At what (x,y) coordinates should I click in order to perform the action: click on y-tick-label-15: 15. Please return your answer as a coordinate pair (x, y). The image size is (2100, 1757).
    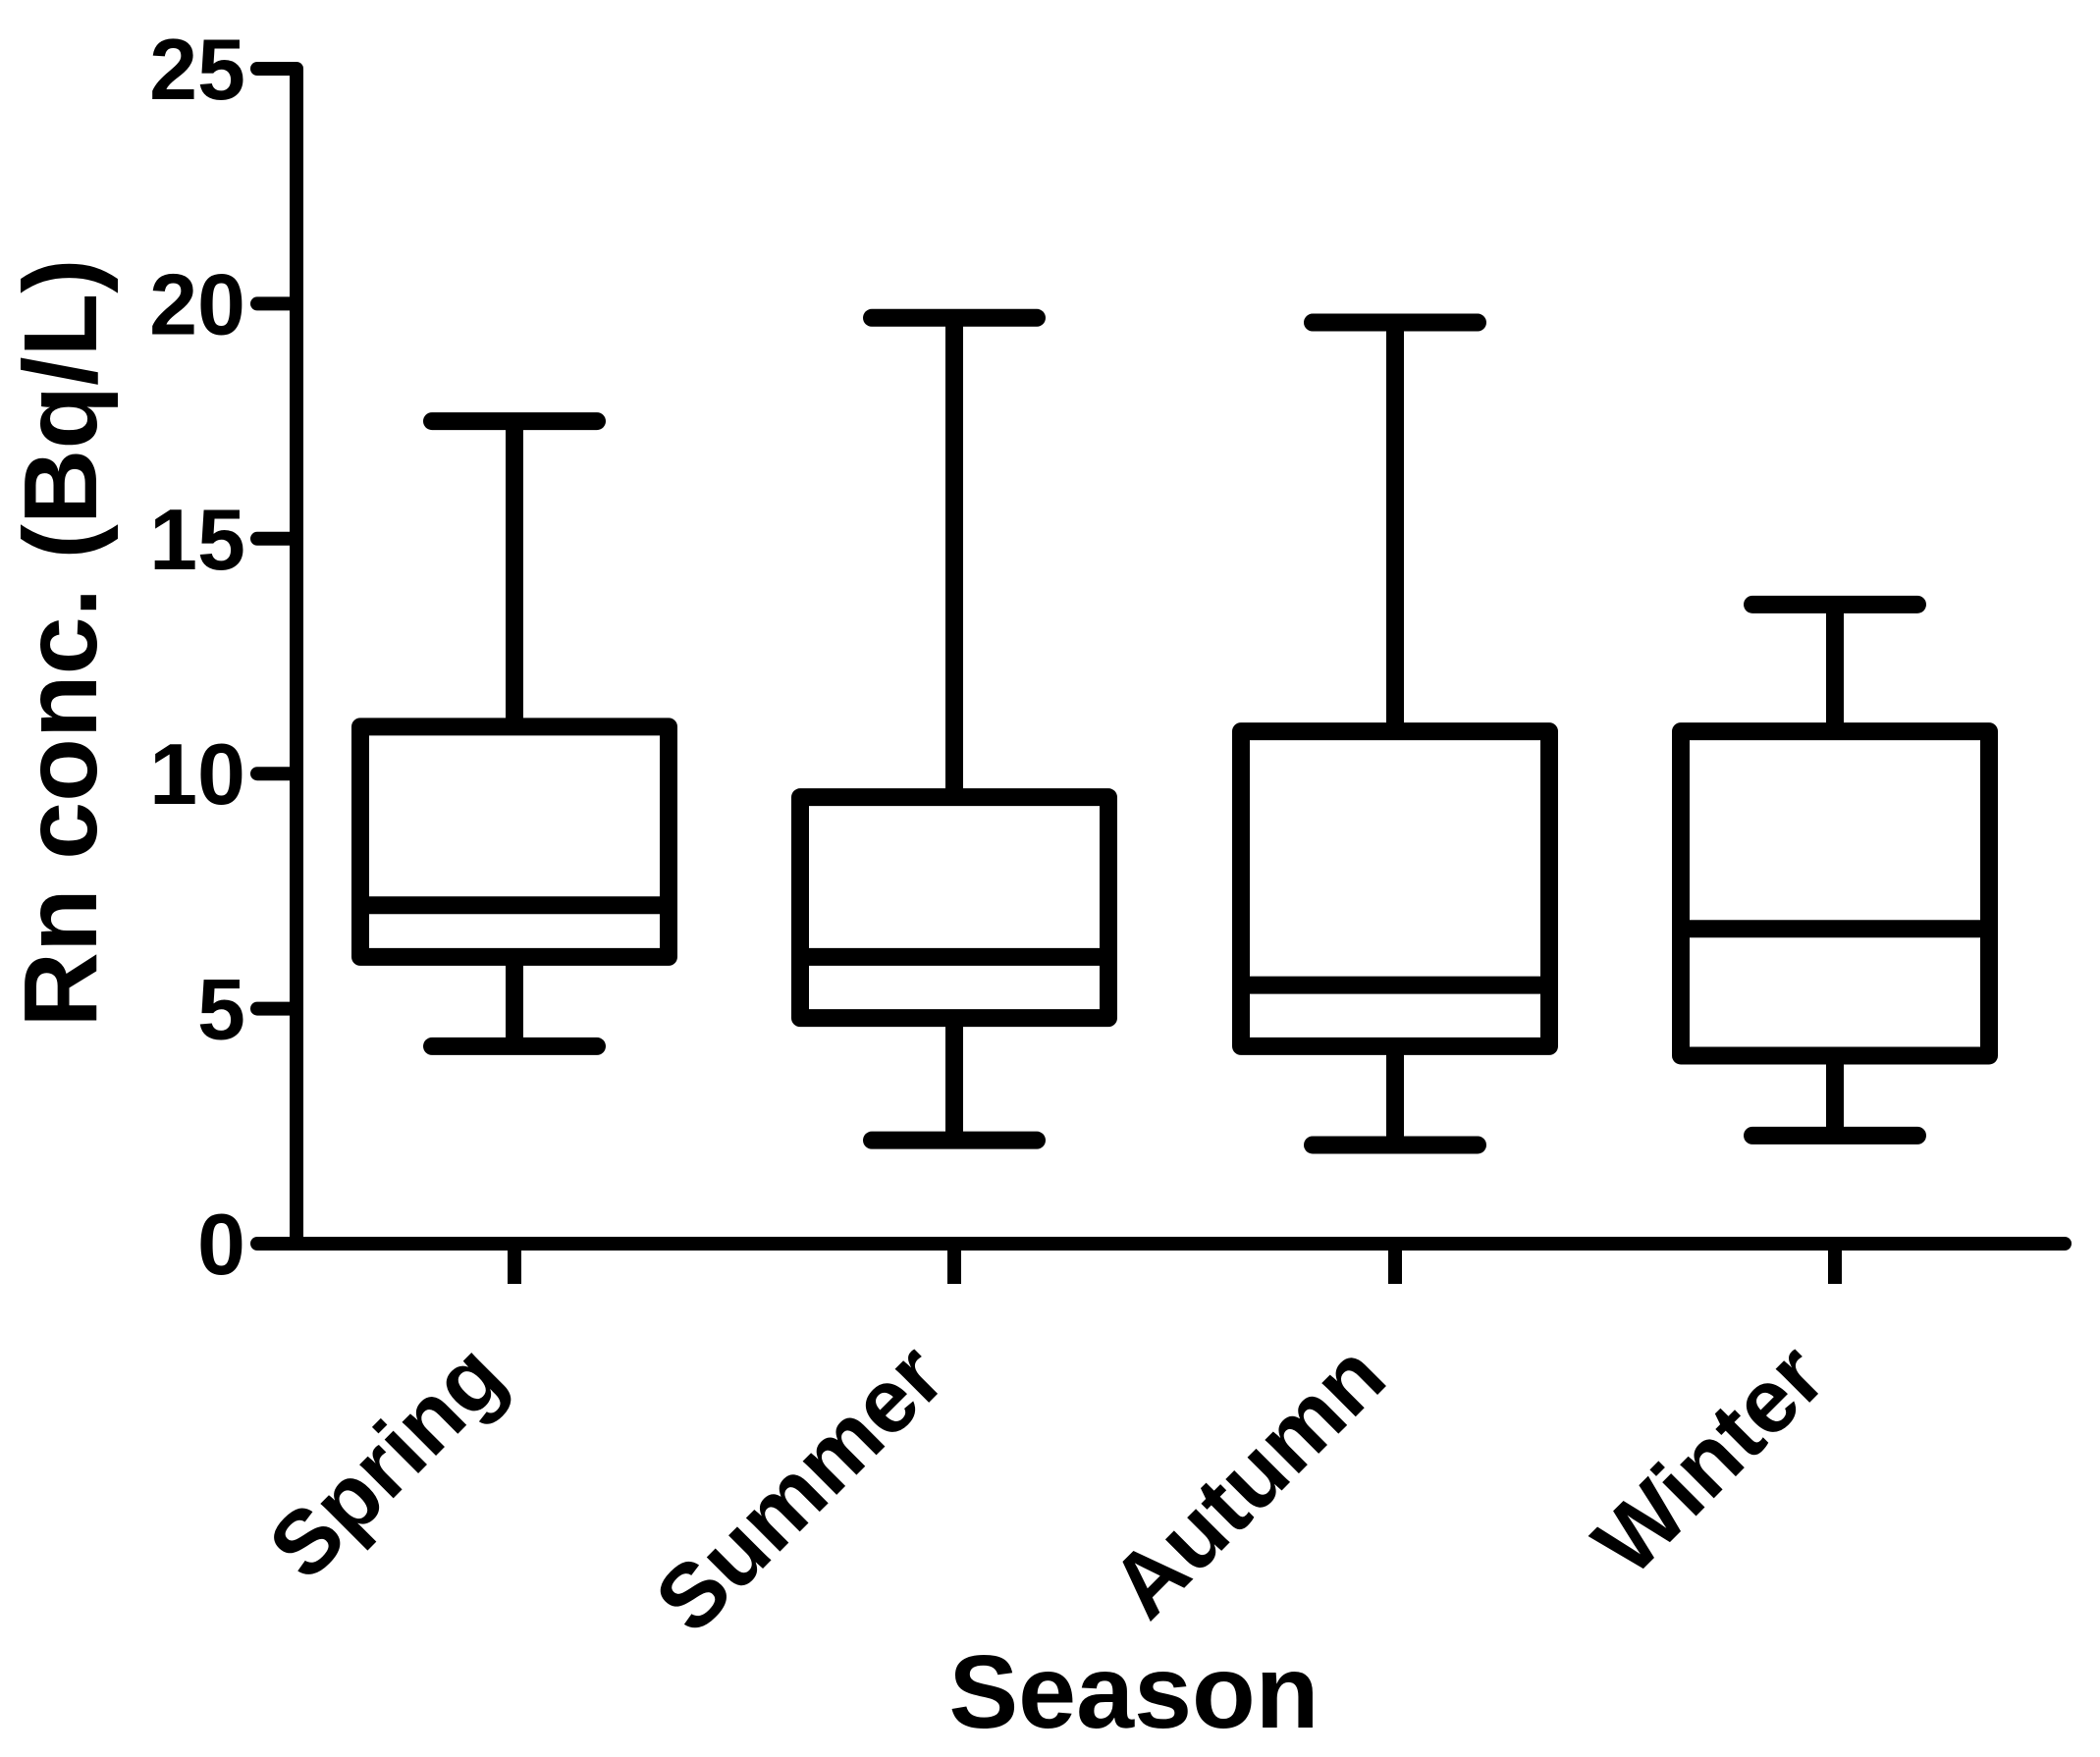
    Looking at the image, I should click on (197, 540).